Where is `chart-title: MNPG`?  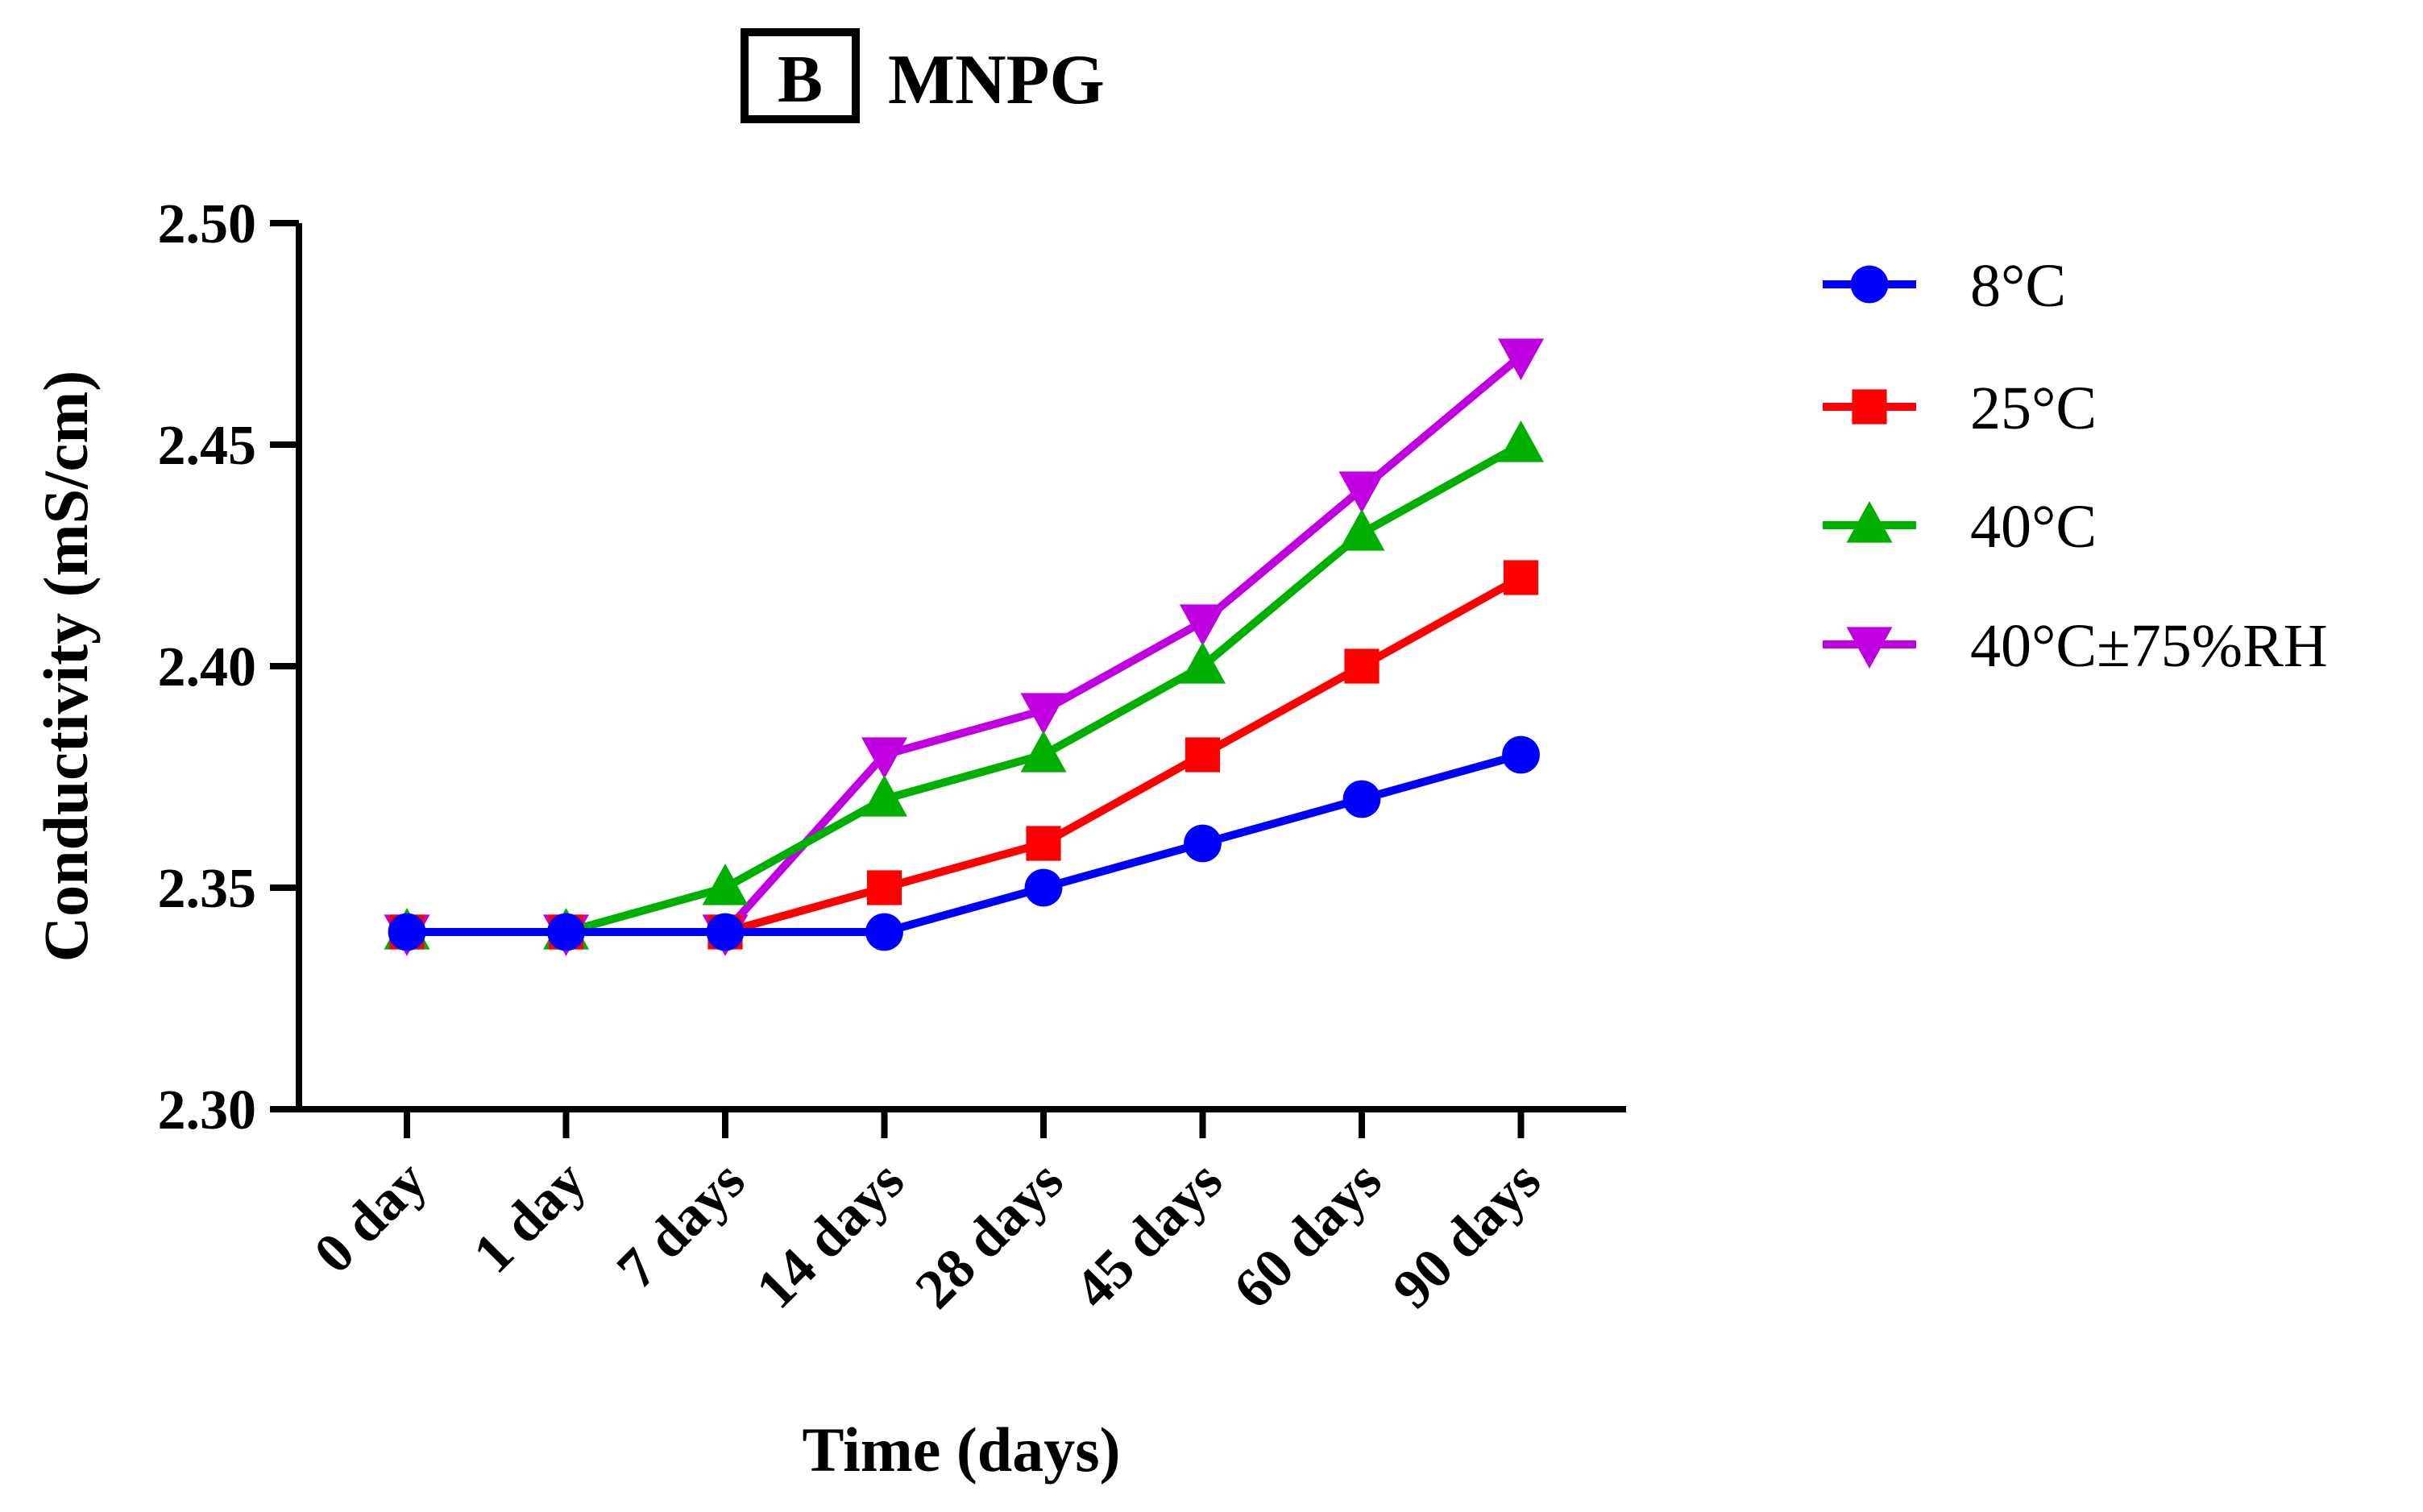 chart-title: MNPG is located at coordinates (996, 80).